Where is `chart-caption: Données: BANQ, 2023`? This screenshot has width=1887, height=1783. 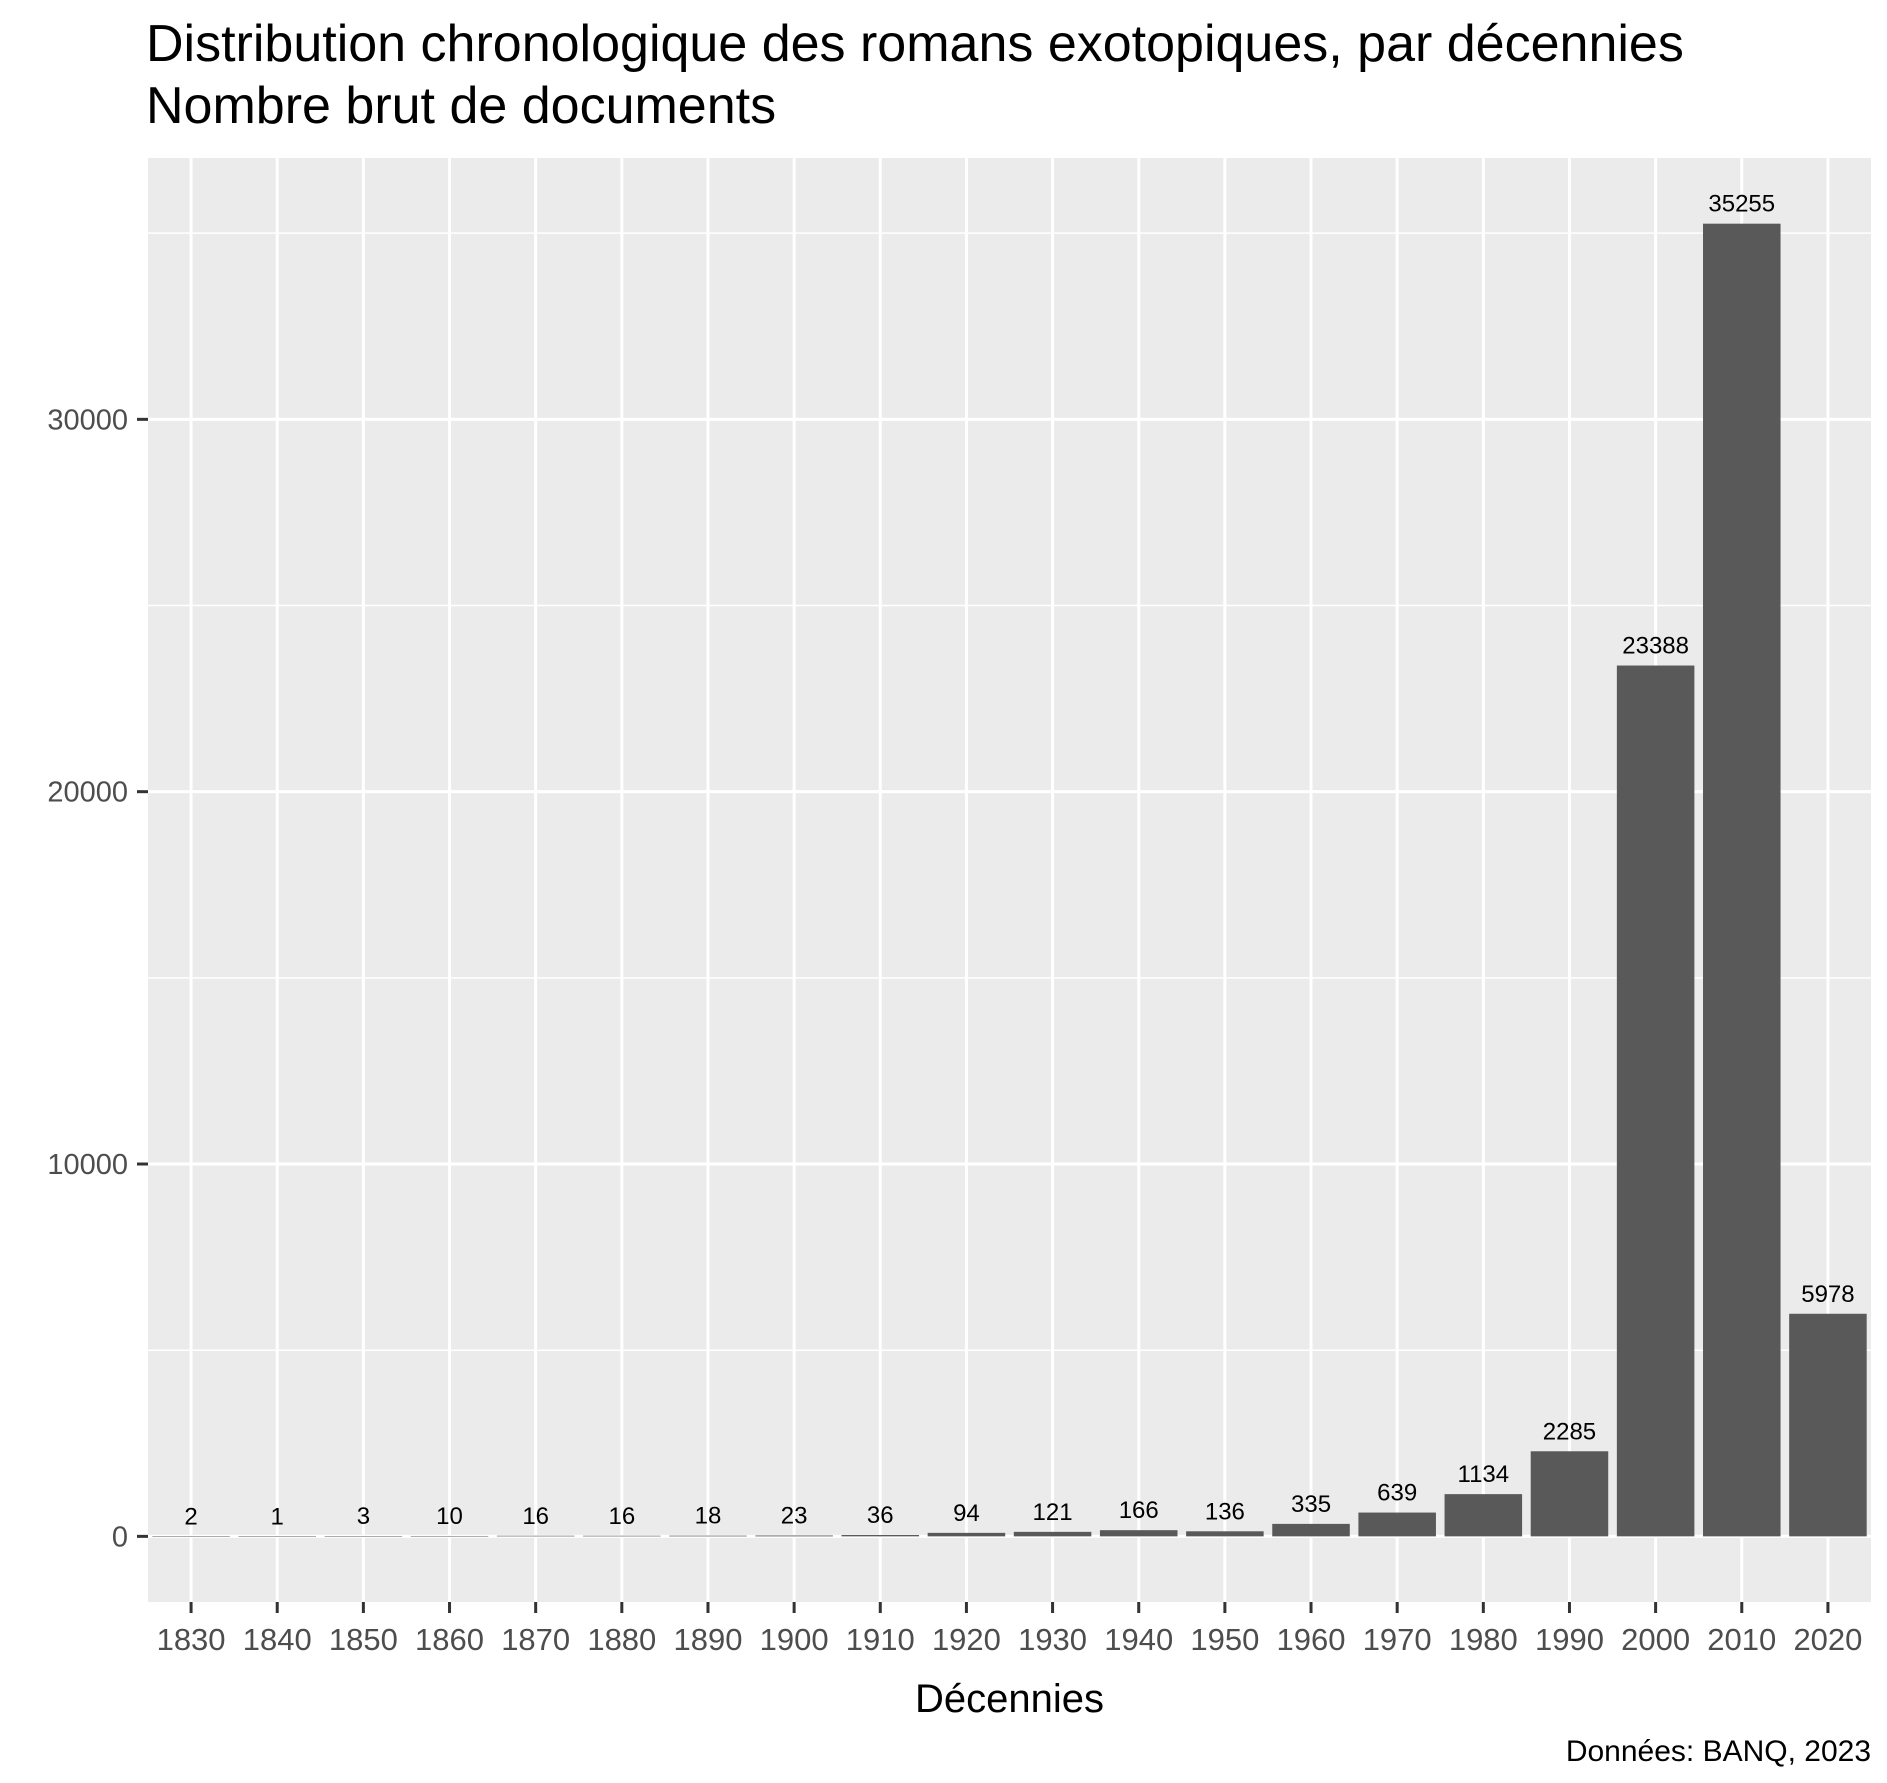
chart-caption: Données: BANQ, 2023 is located at coordinates (1718, 1751).